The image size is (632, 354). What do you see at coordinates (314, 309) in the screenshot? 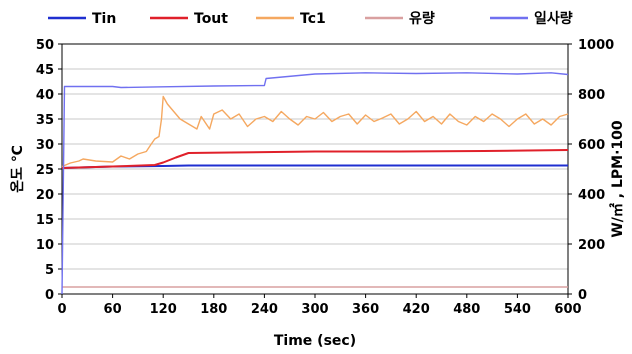
I see `x-tick-label: 300` at bounding box center [314, 309].